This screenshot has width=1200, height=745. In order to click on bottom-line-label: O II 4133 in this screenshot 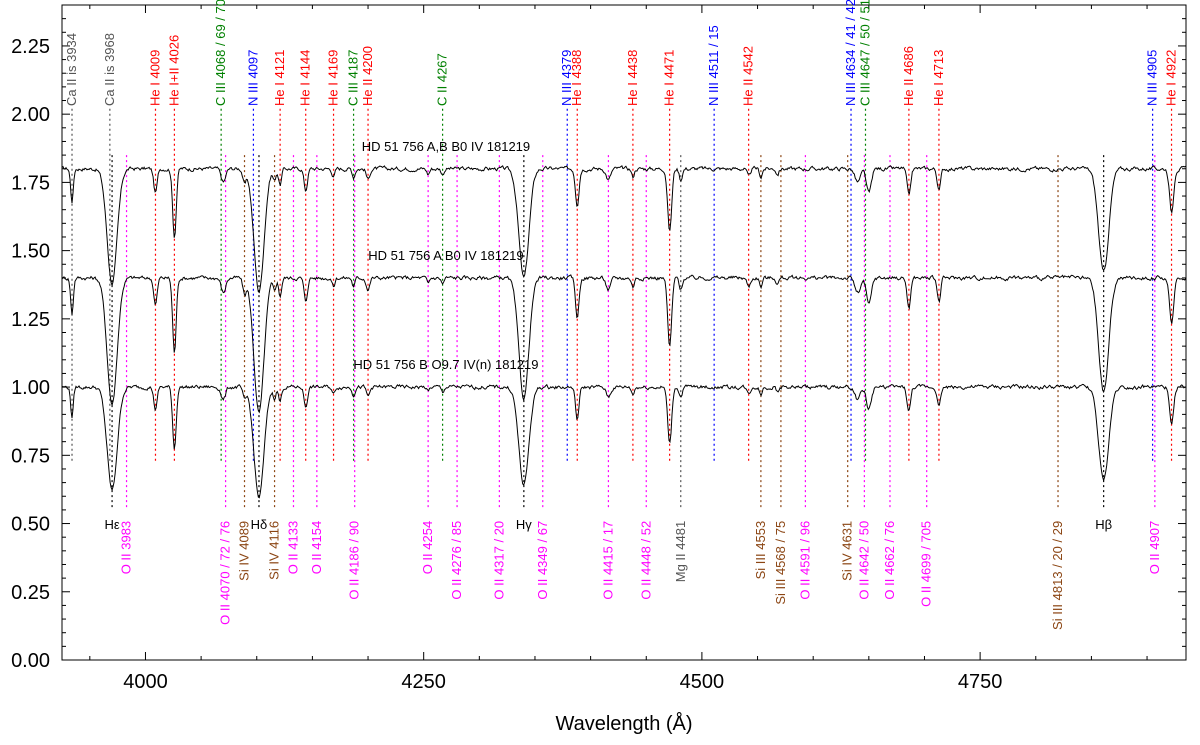, I will do `click(292, 547)`.